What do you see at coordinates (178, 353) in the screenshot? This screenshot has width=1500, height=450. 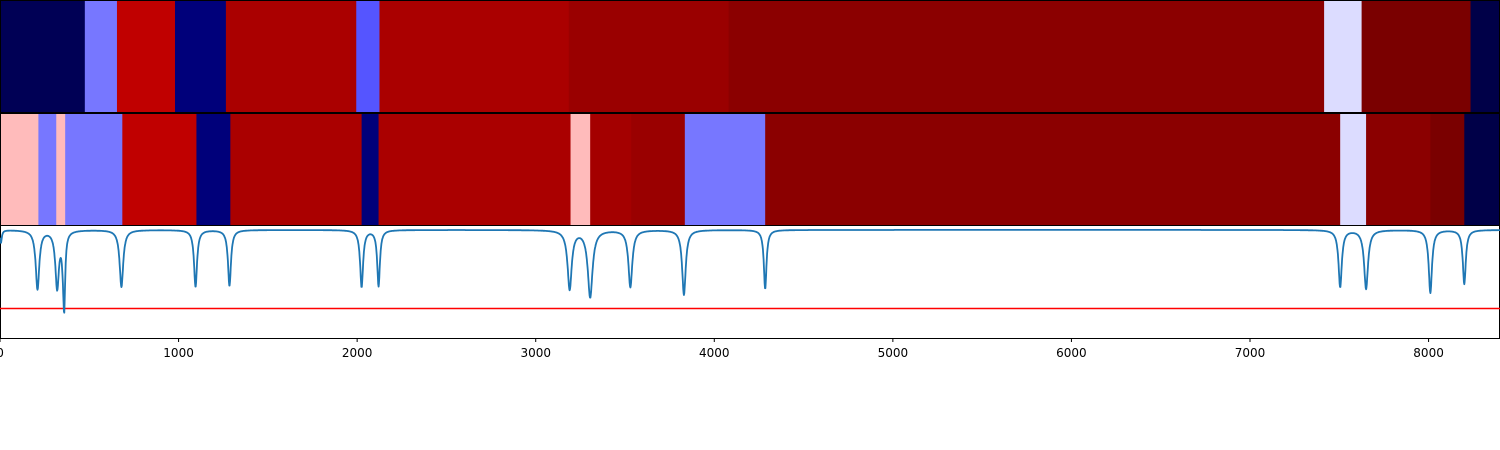 I see `x-tick-label-1000: 1000` at bounding box center [178, 353].